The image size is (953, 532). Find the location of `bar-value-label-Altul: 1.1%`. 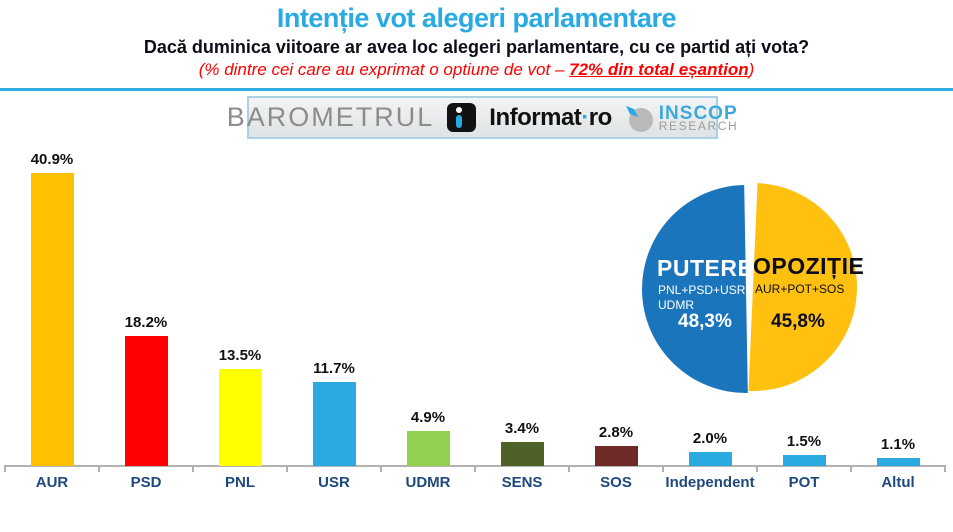

bar-value-label-Altul: 1.1% is located at coordinates (898, 444).